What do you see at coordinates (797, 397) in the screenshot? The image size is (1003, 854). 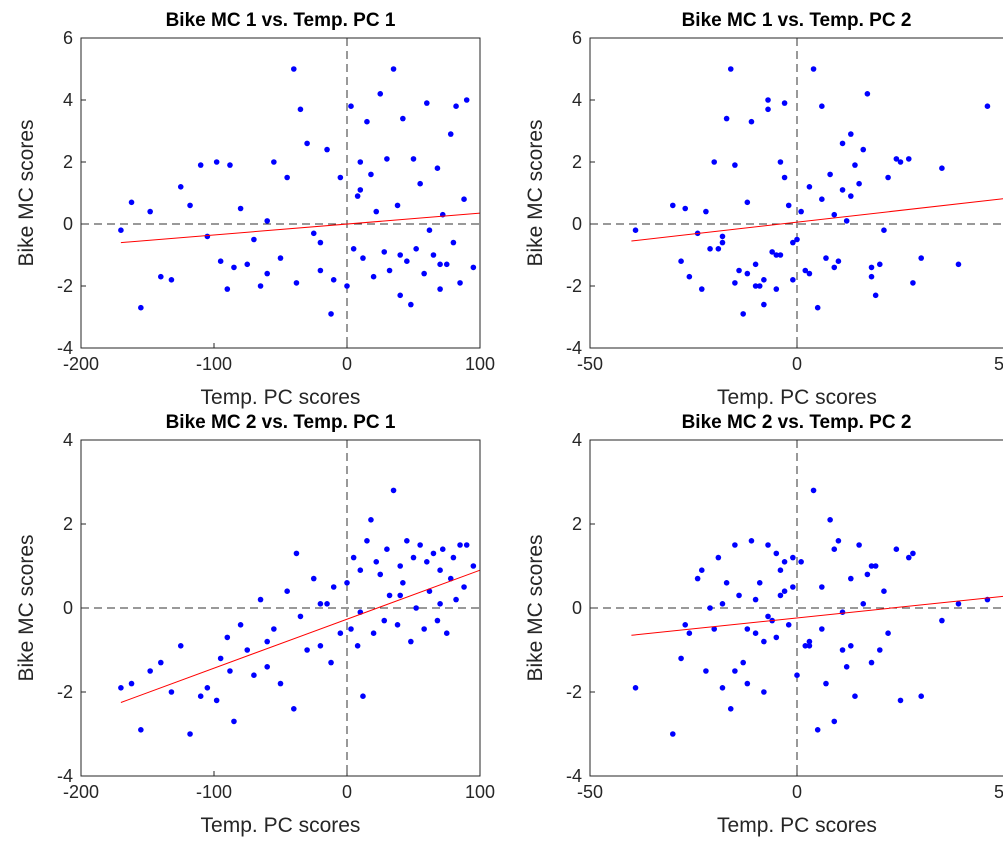 I see `x-axis-label: Temp. PC scores` at bounding box center [797, 397].